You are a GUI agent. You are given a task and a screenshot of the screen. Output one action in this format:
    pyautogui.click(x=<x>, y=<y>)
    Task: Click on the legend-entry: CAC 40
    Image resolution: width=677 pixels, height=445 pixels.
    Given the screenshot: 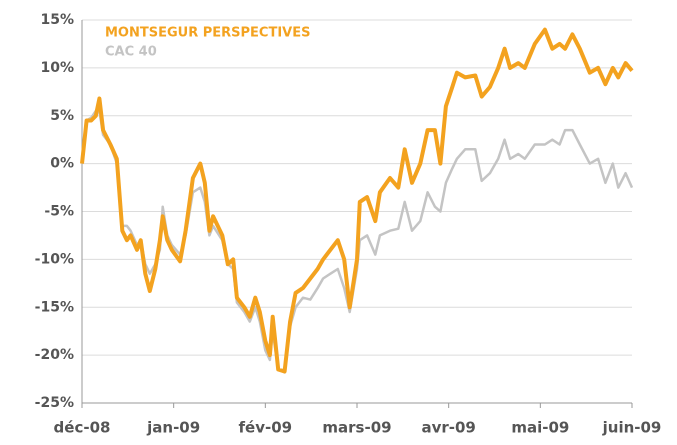 What is the action you would take?
    pyautogui.click(x=131, y=52)
    